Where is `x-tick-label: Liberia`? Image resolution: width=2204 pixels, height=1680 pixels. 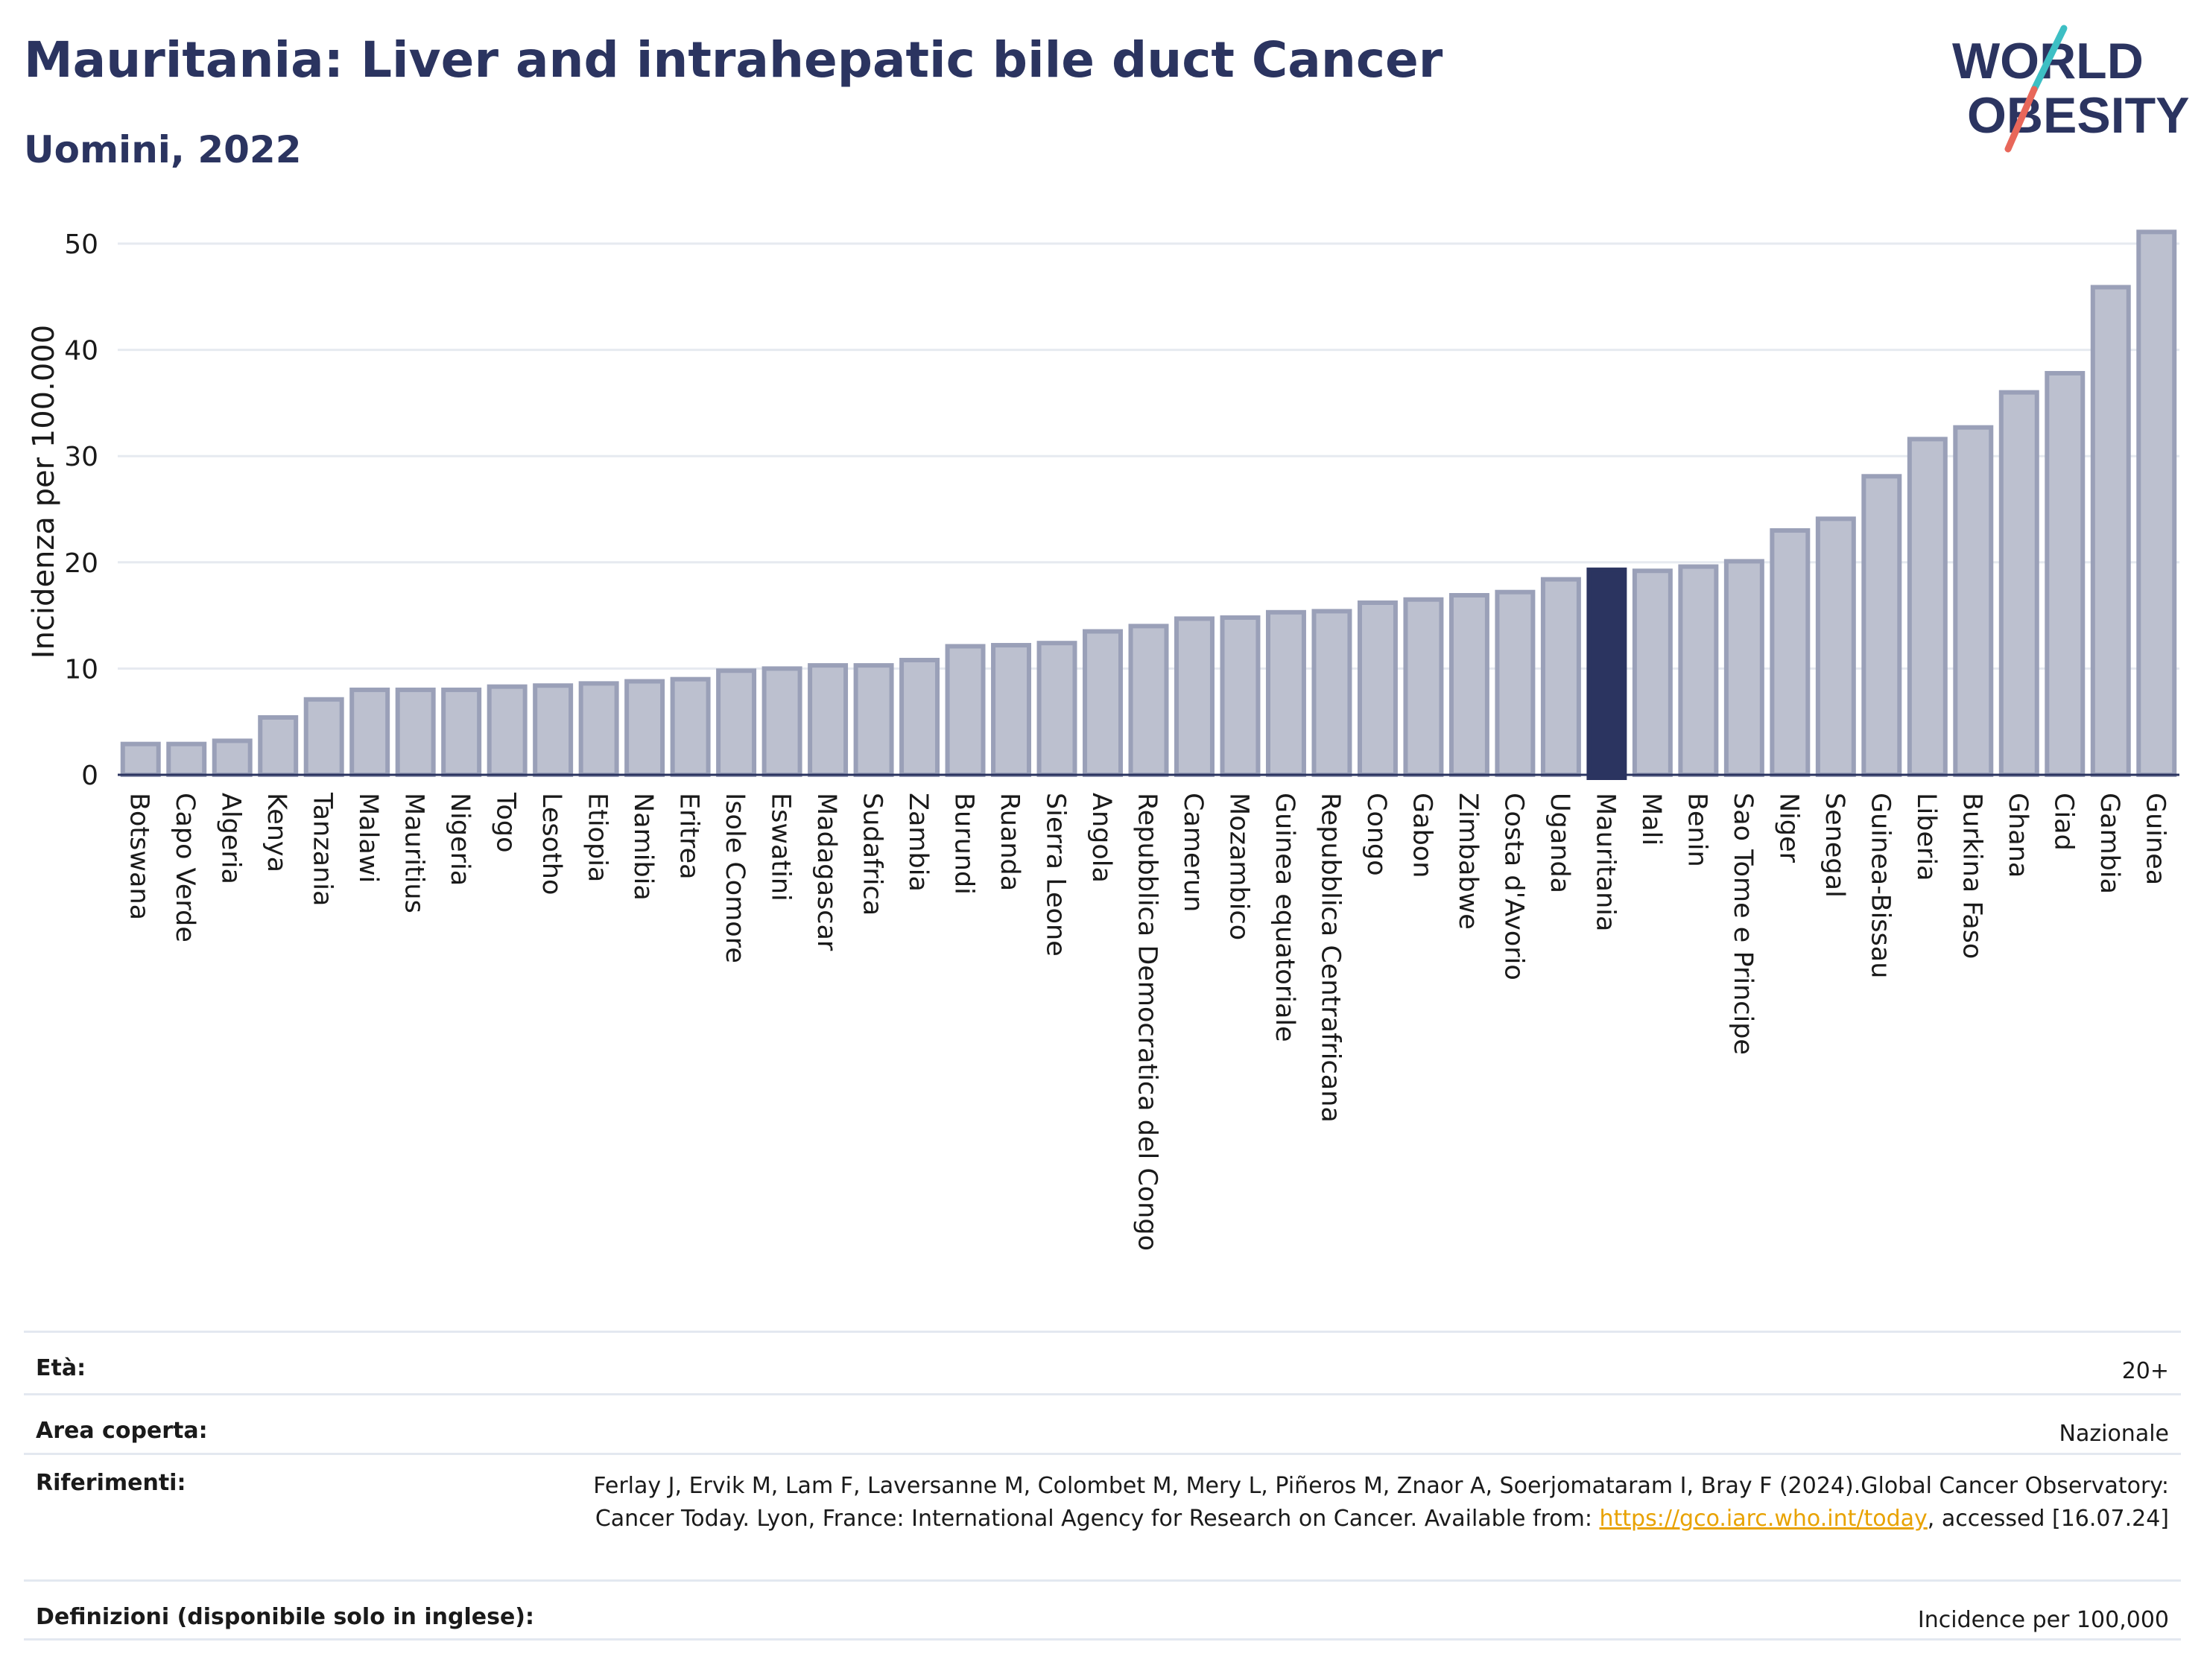
x-tick-label: Liberia is located at coordinates (1926, 837).